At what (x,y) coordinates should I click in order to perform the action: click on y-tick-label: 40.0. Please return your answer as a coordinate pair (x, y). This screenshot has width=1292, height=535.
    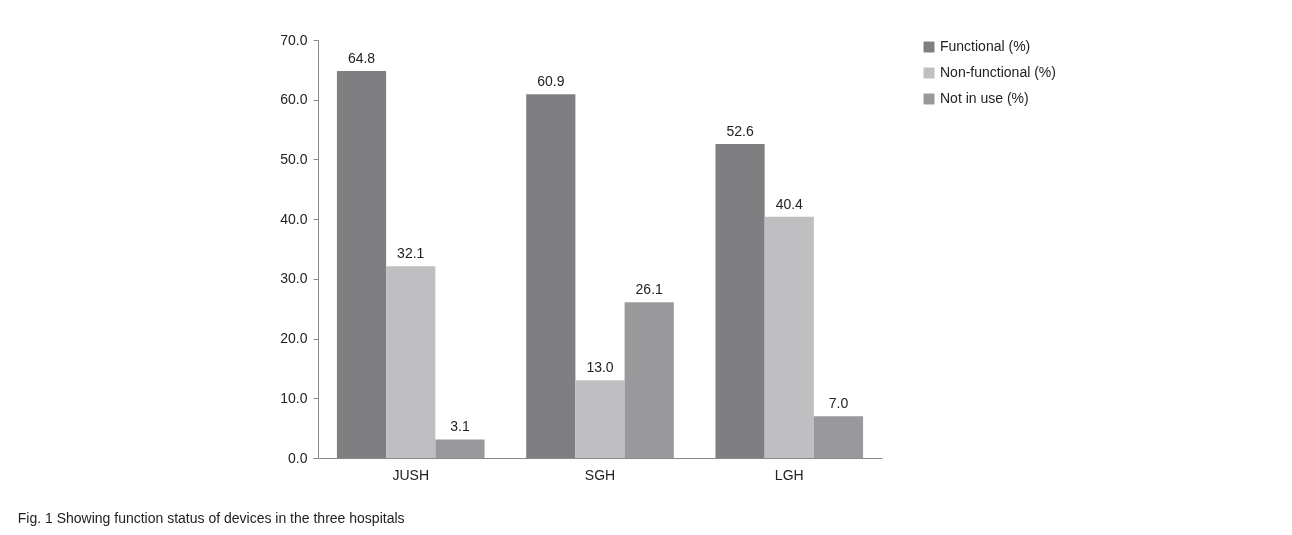
    Looking at the image, I should click on (294, 218).